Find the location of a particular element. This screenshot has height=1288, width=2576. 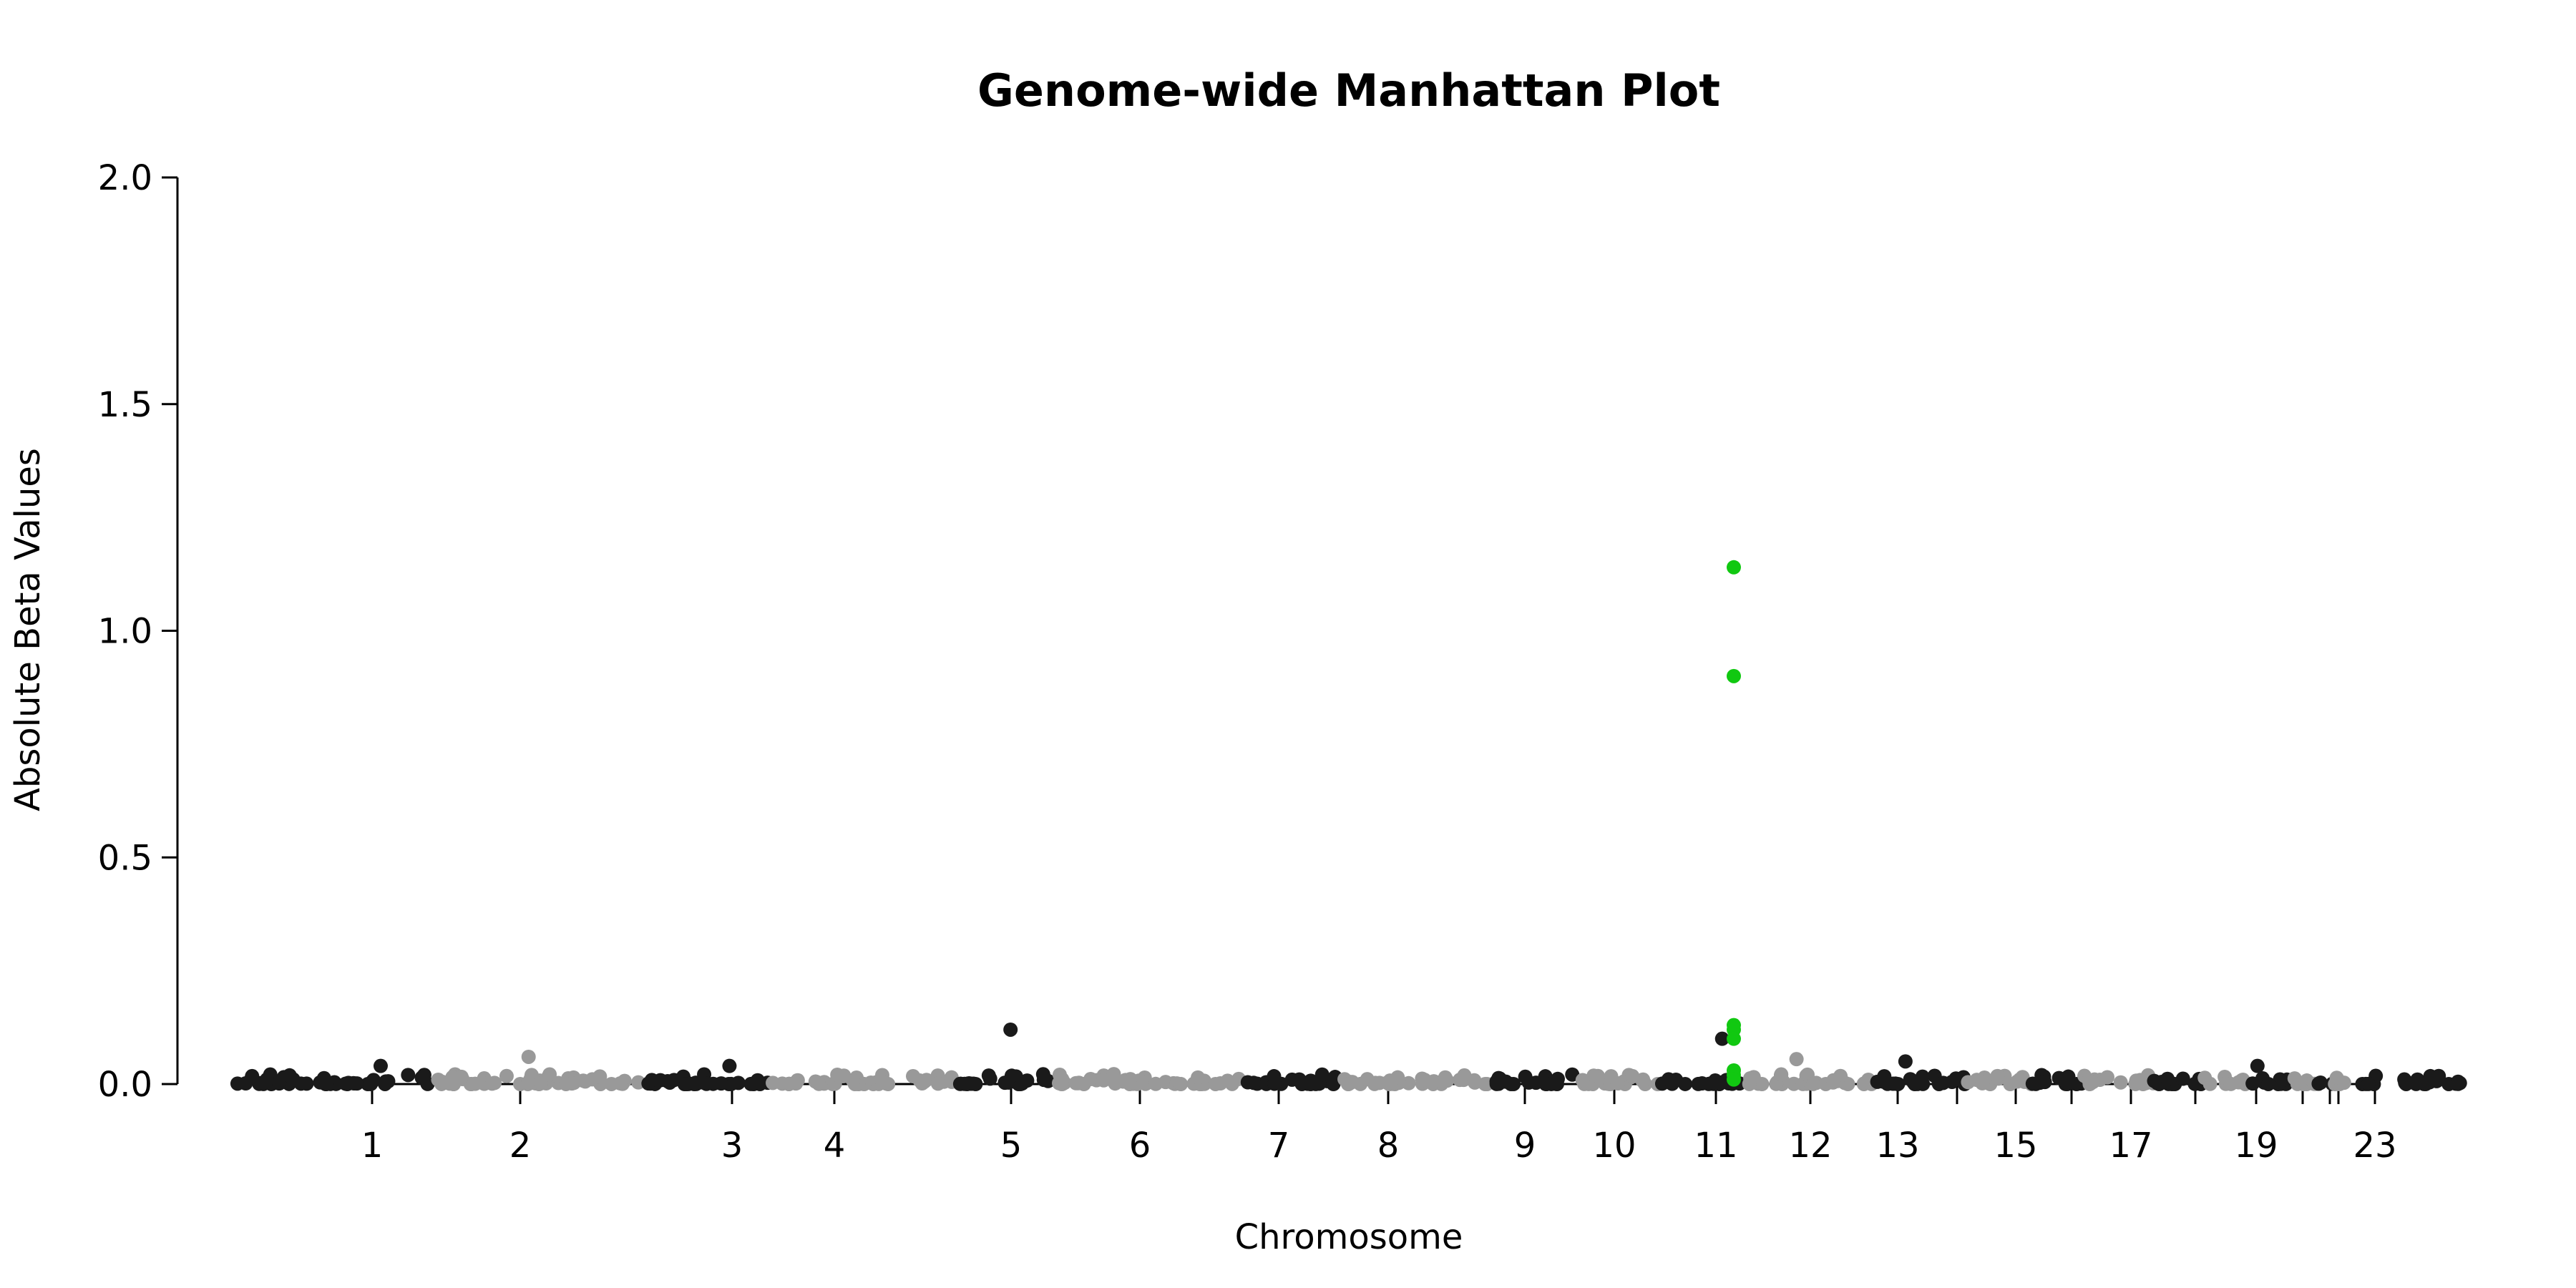

chart-title: Genome-wide Manhattan Plot is located at coordinates (1348, 90).